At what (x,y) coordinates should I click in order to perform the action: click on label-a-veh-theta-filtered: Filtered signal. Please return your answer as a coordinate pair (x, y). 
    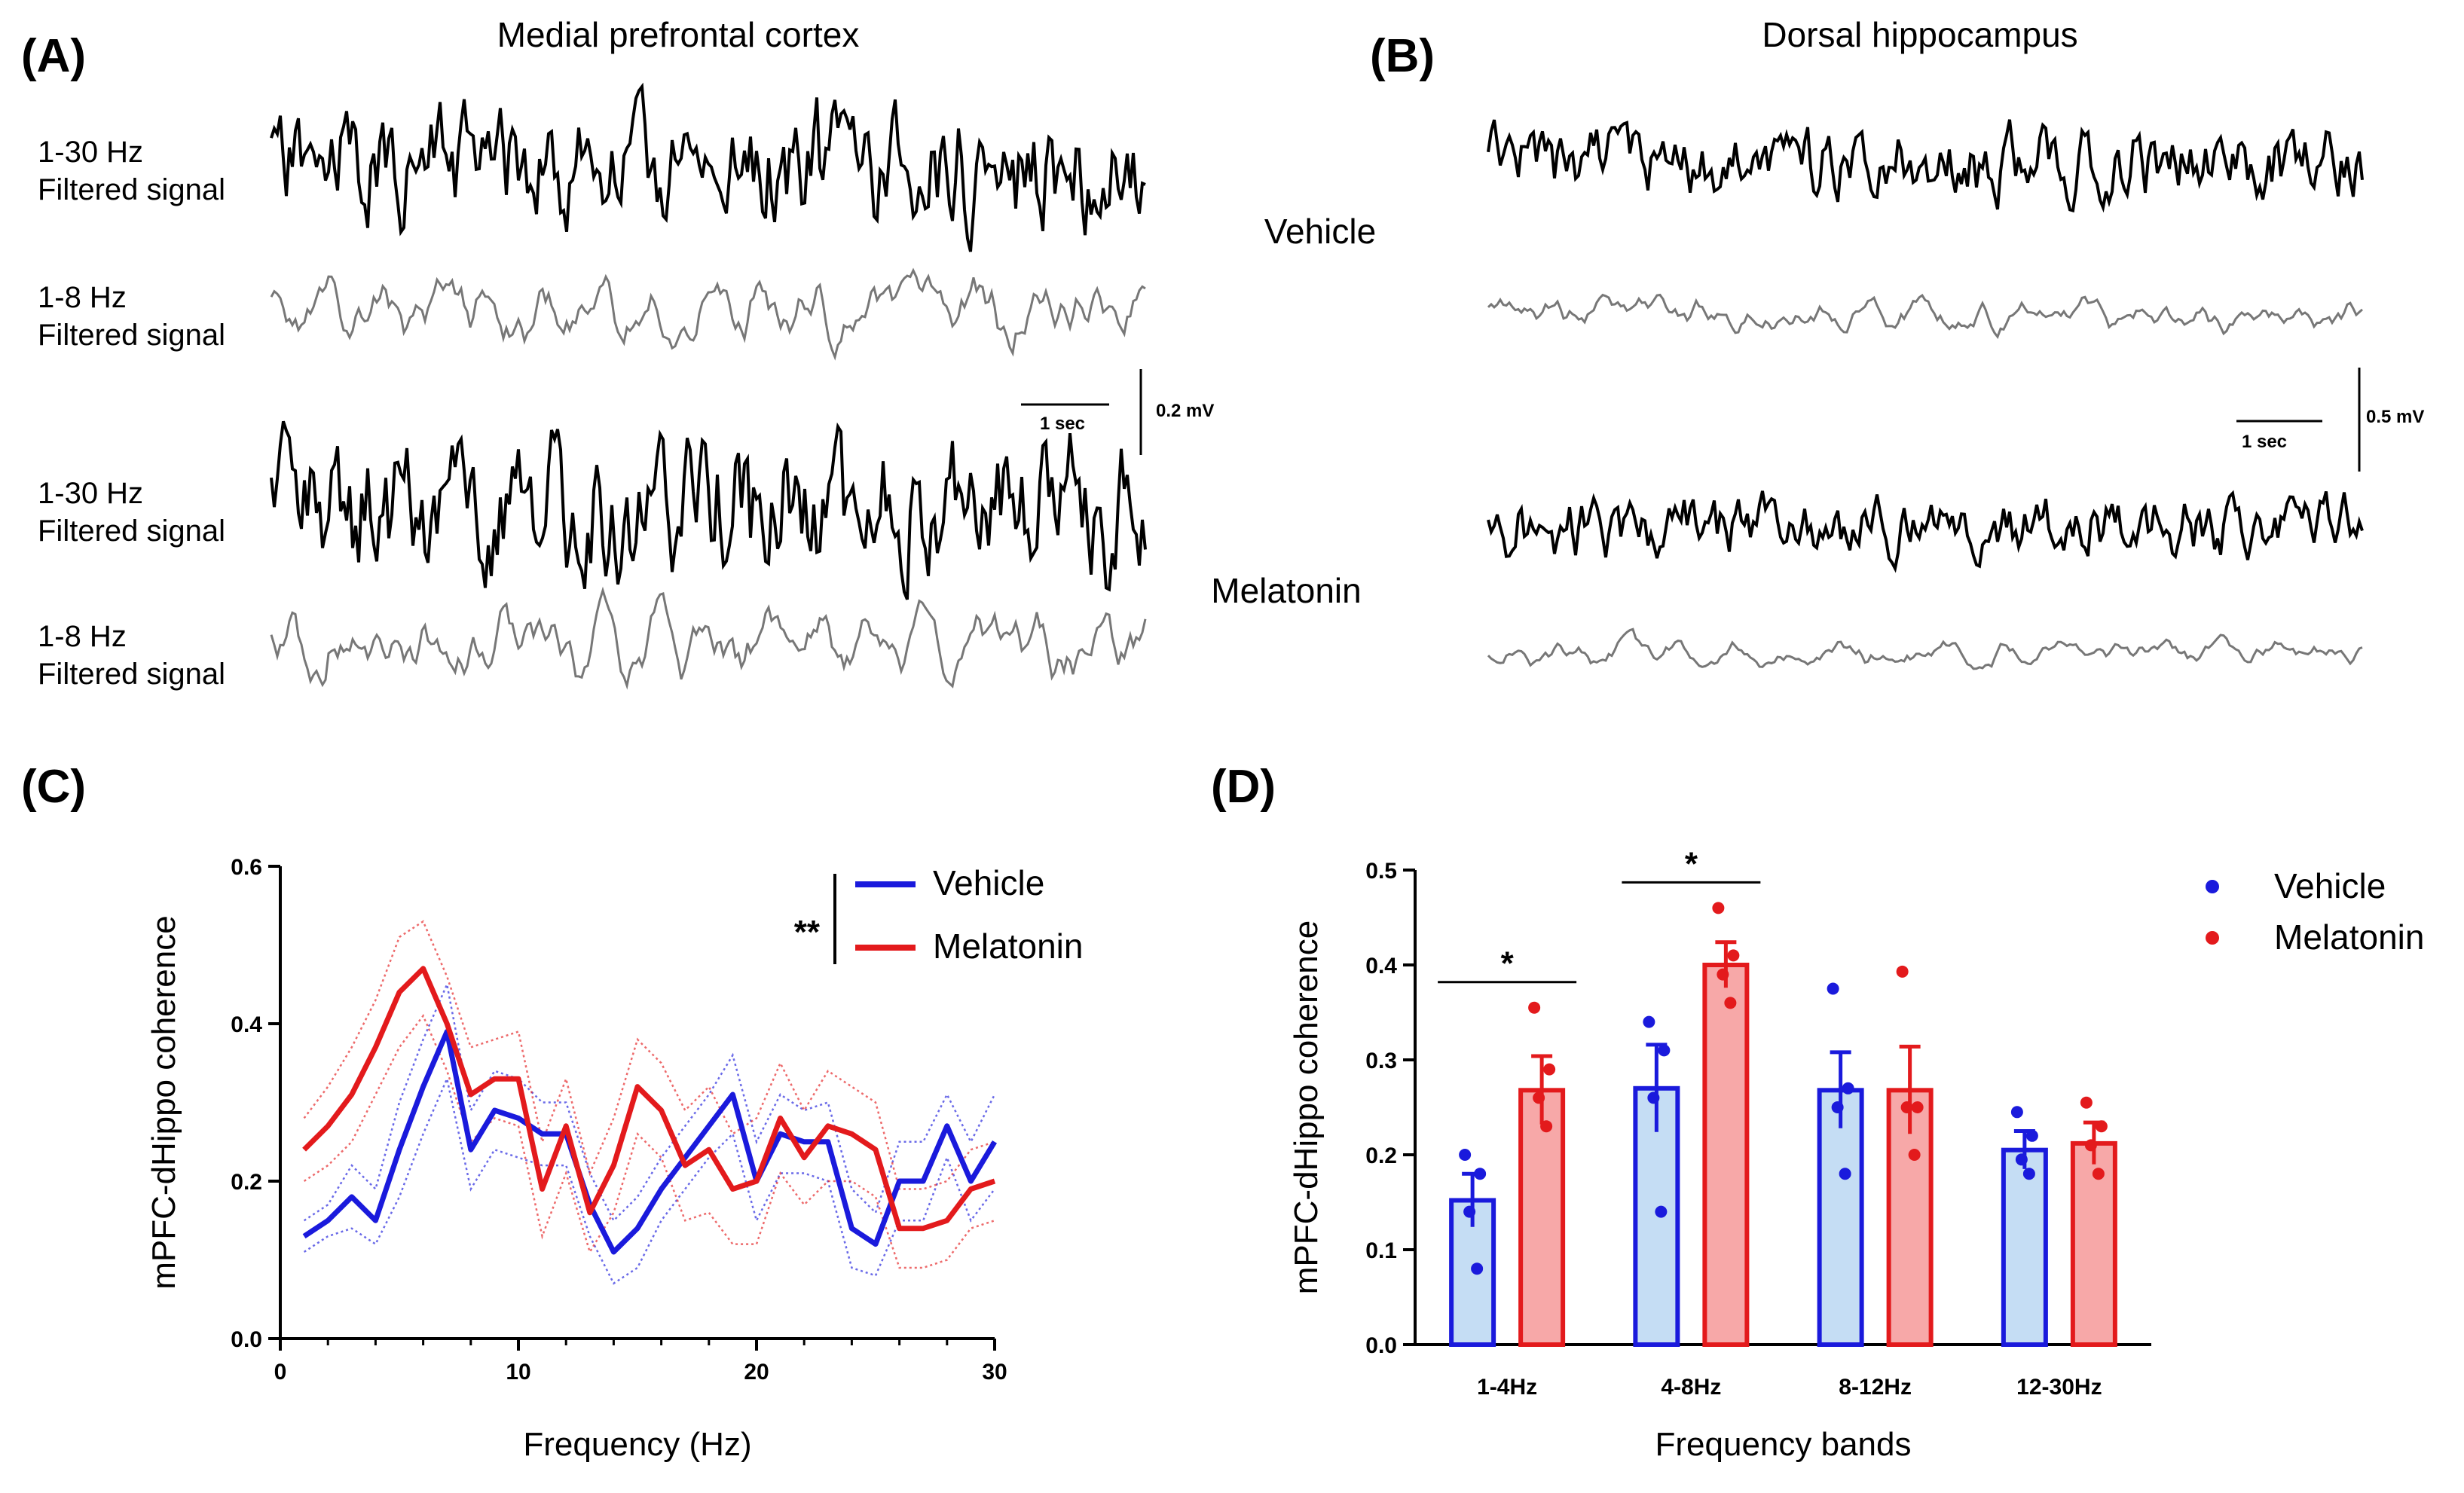
    Looking at the image, I should click on (131, 335).